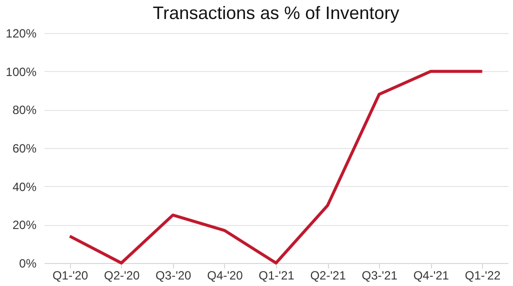  What do you see at coordinates (380, 275) in the screenshot?
I see `x-tick-label: Q3-'21` at bounding box center [380, 275].